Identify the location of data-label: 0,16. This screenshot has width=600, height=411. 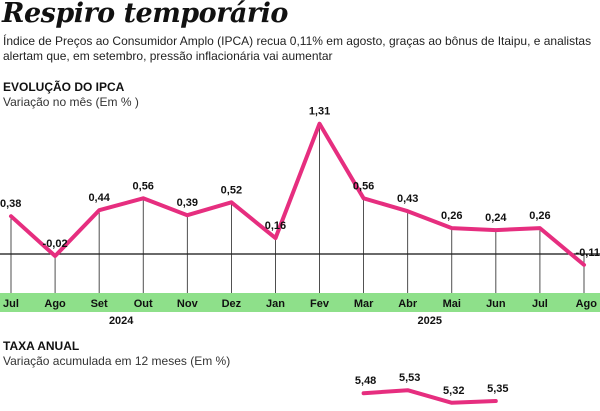
(275, 226).